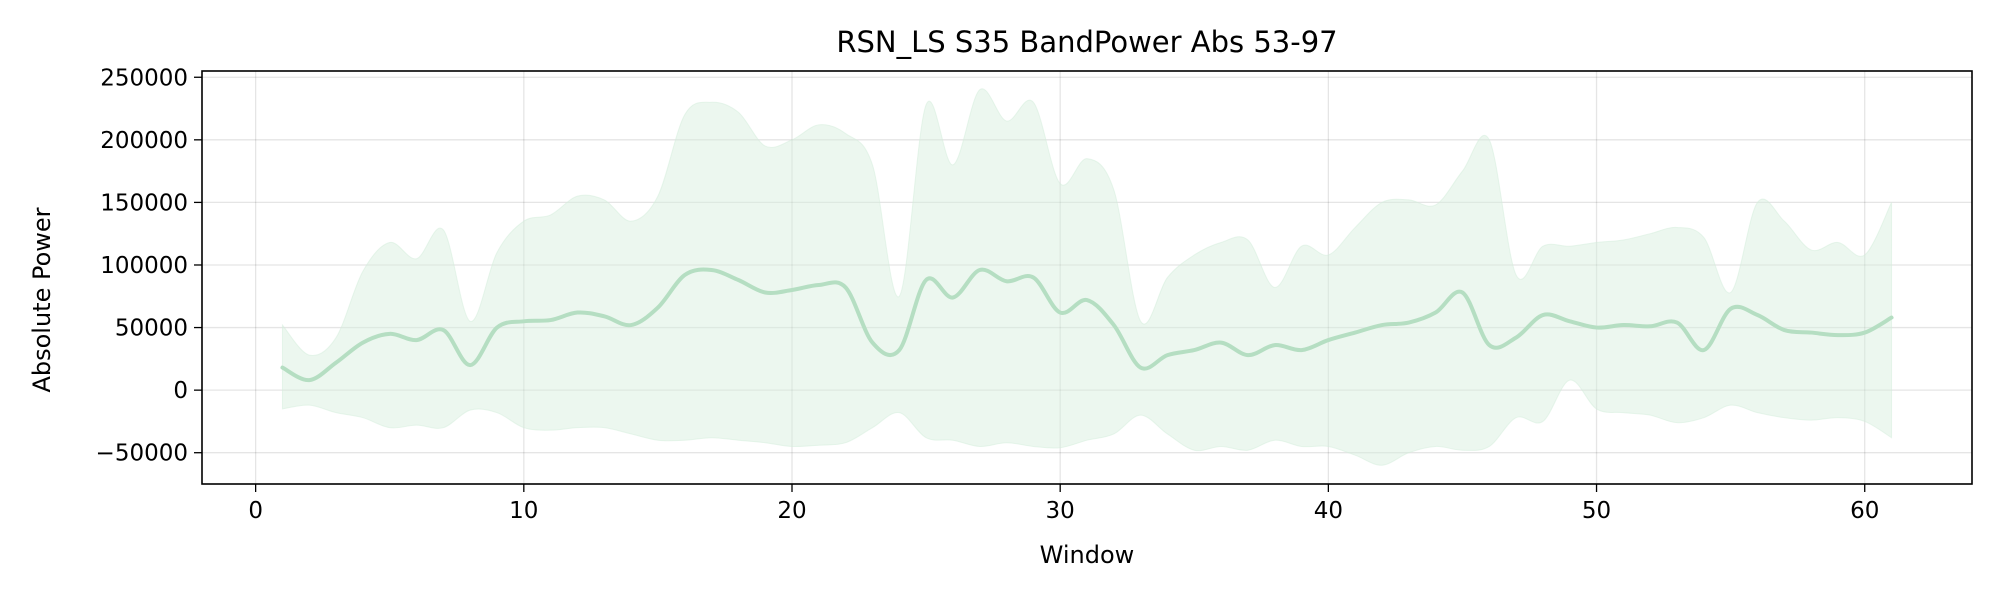 This screenshot has width=2000, height=600. I want to click on x-axis-label: Window, so click(1087, 555).